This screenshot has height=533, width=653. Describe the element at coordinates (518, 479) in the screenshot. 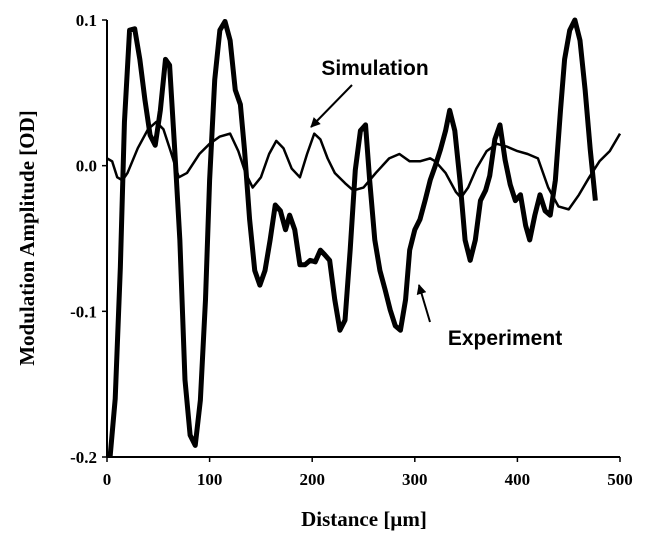

I see `x-tick-label: 400` at that location.